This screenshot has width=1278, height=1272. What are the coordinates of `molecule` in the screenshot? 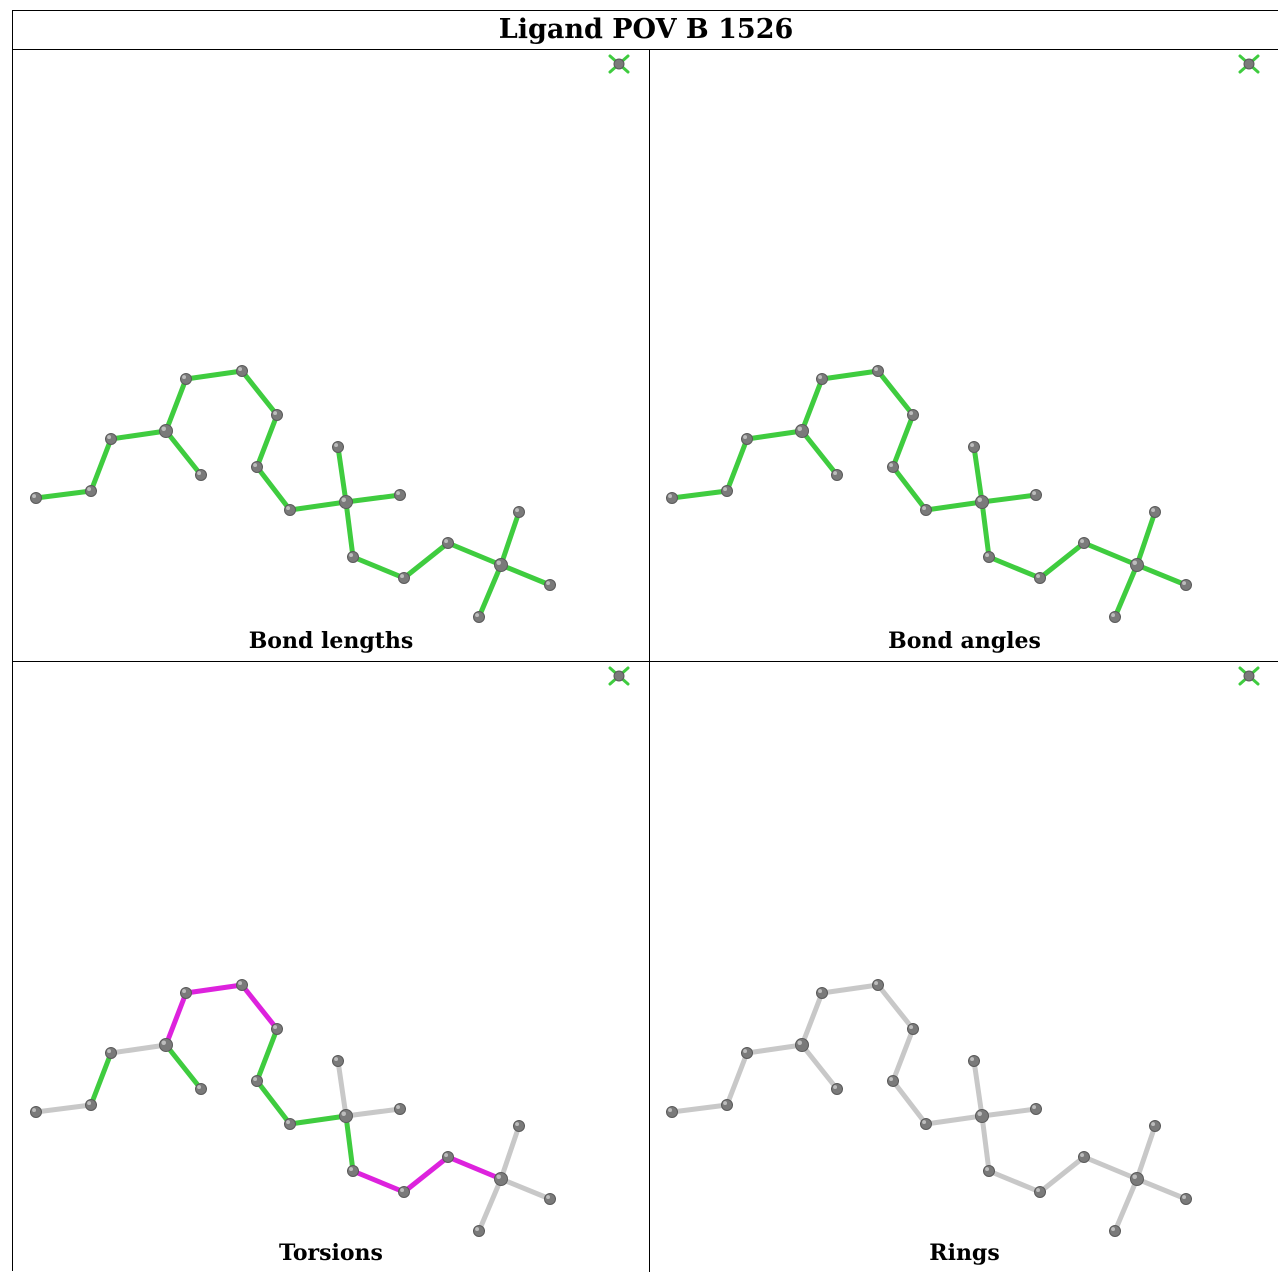 It's located at (929, 1108).